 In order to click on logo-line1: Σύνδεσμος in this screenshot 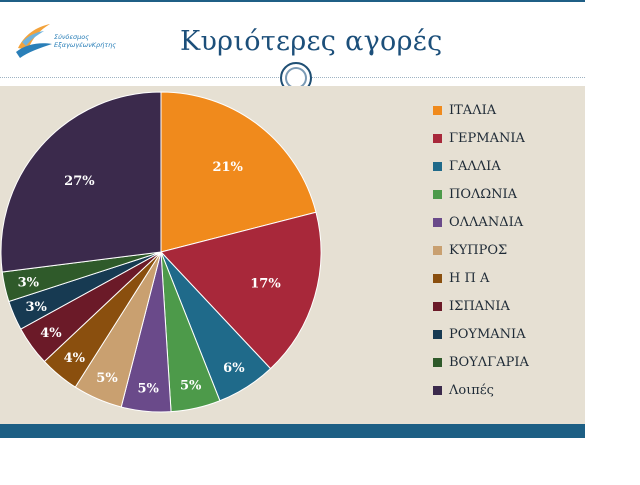, I will do `click(72, 37)`.